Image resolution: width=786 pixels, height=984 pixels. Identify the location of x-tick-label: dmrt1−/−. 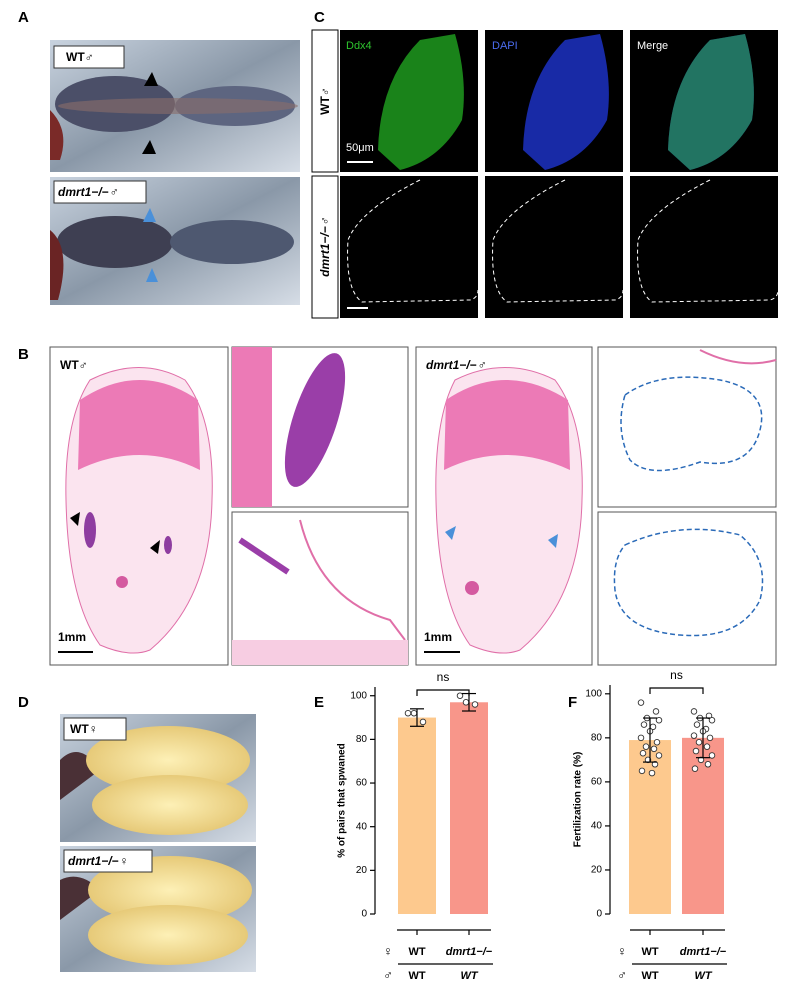
(703, 952).